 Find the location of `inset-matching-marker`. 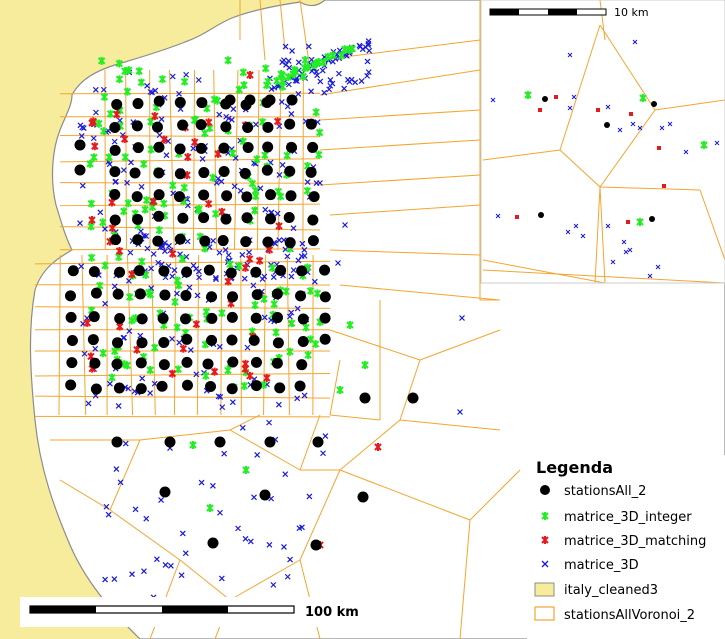

inset-matching-marker is located at coordinates (517, 217).